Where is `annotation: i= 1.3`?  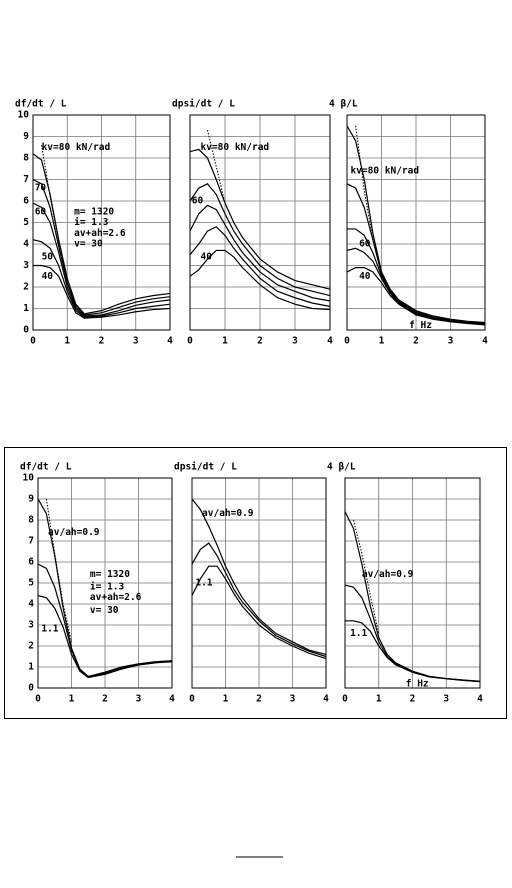
annotation: i= 1.3 is located at coordinates (107, 587).